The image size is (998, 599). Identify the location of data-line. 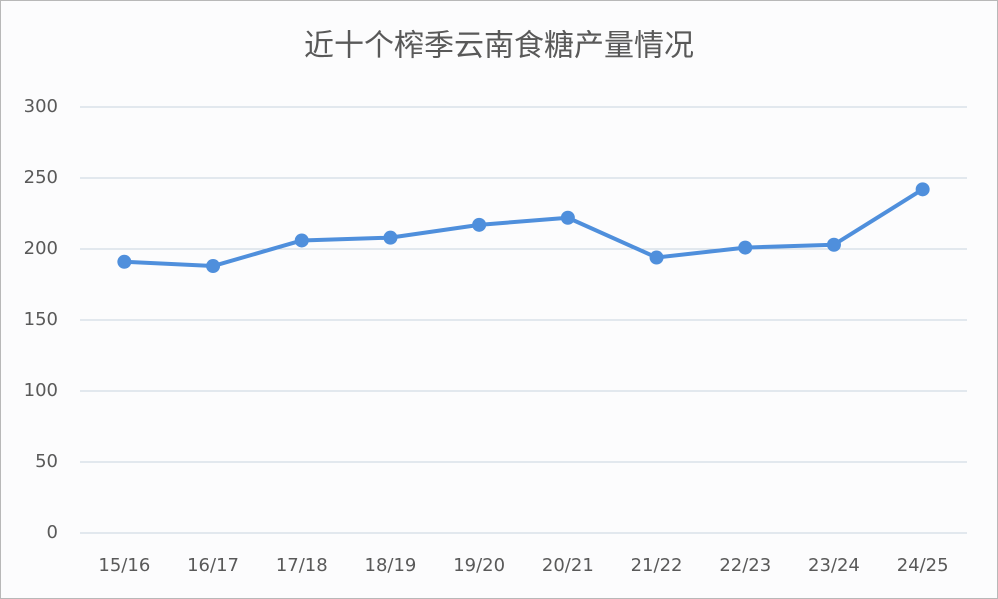
(524, 228).